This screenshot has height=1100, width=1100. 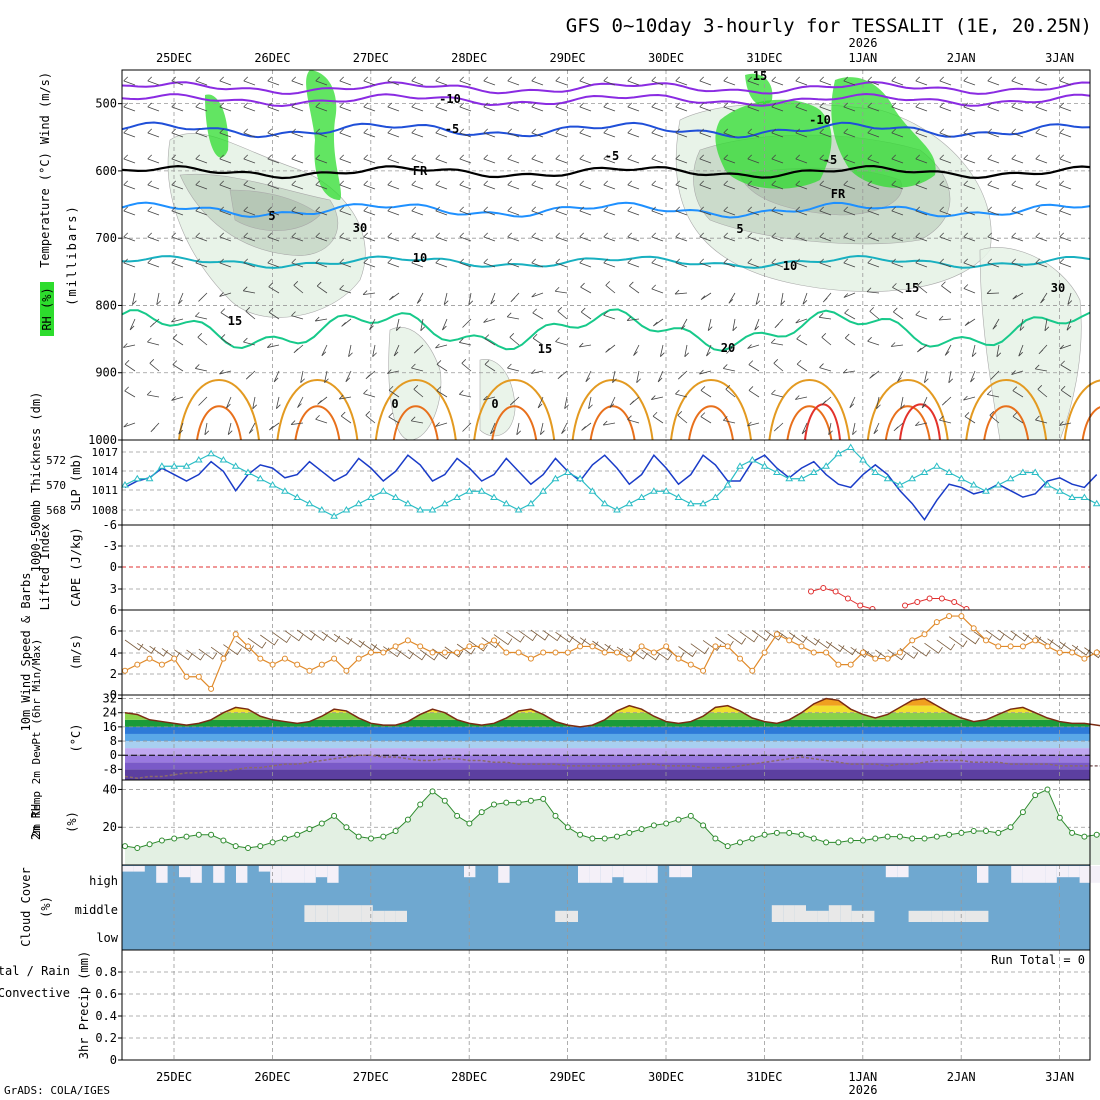 What do you see at coordinates (56, 485) in the screenshot?
I see `thickness-tick: 570` at bounding box center [56, 485].